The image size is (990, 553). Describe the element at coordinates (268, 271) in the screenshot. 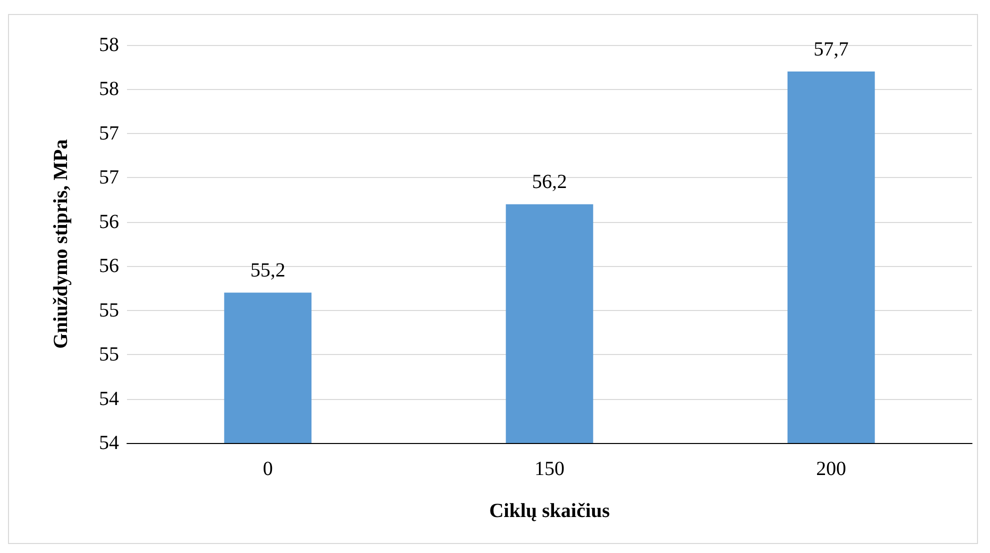

I see `data-label: 55,2` at that location.